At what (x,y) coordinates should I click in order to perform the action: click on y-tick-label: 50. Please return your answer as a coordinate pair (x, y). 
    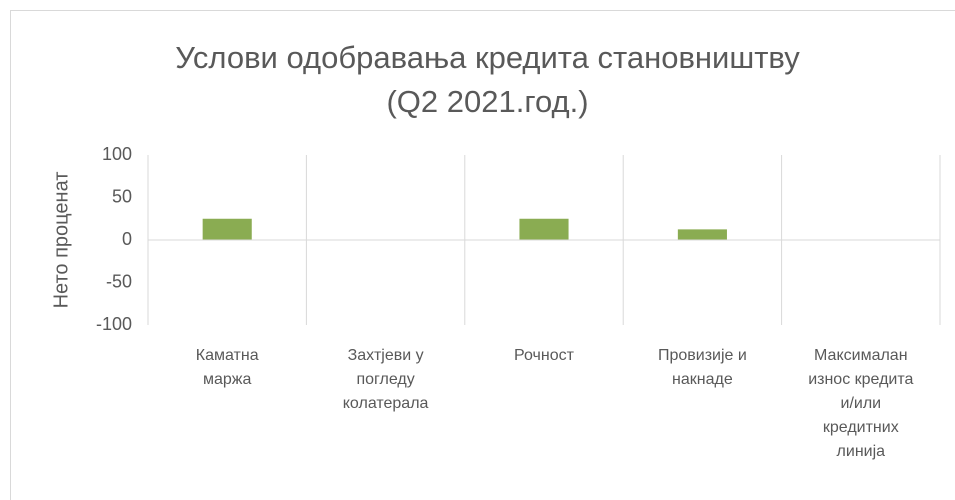
    Looking at the image, I should click on (122, 196).